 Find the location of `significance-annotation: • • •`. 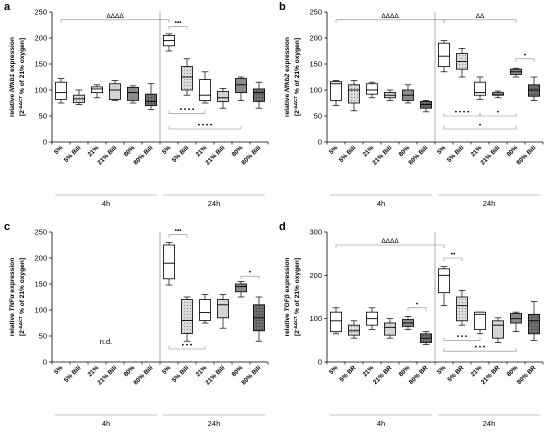

significance-annotation: • • • is located at coordinates (462, 337).